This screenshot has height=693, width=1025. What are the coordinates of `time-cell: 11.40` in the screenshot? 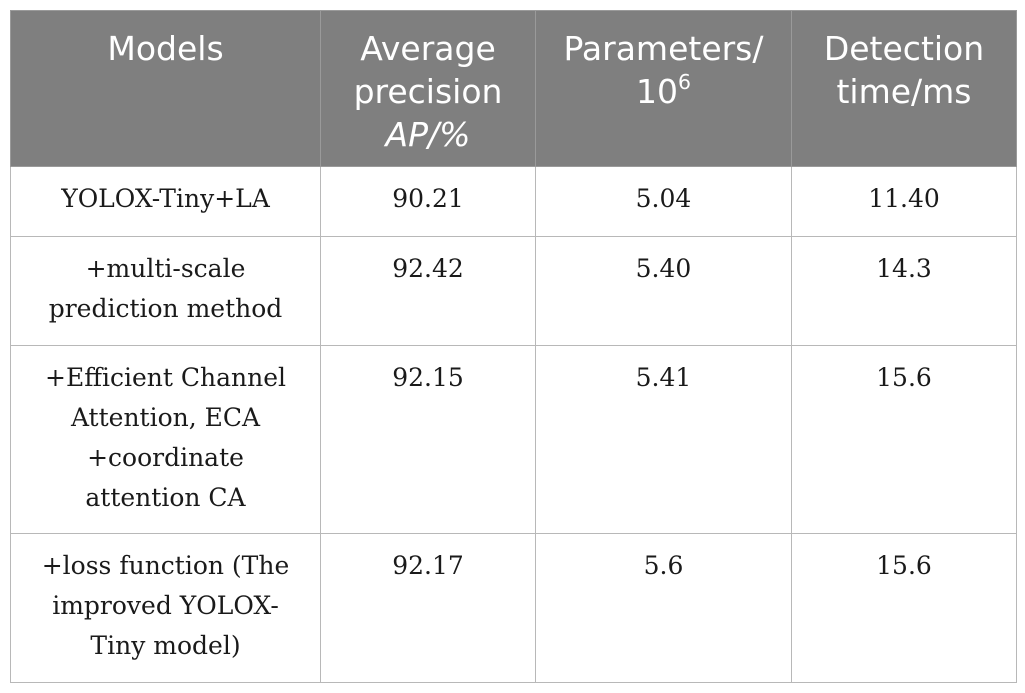 It's located at (904, 201).